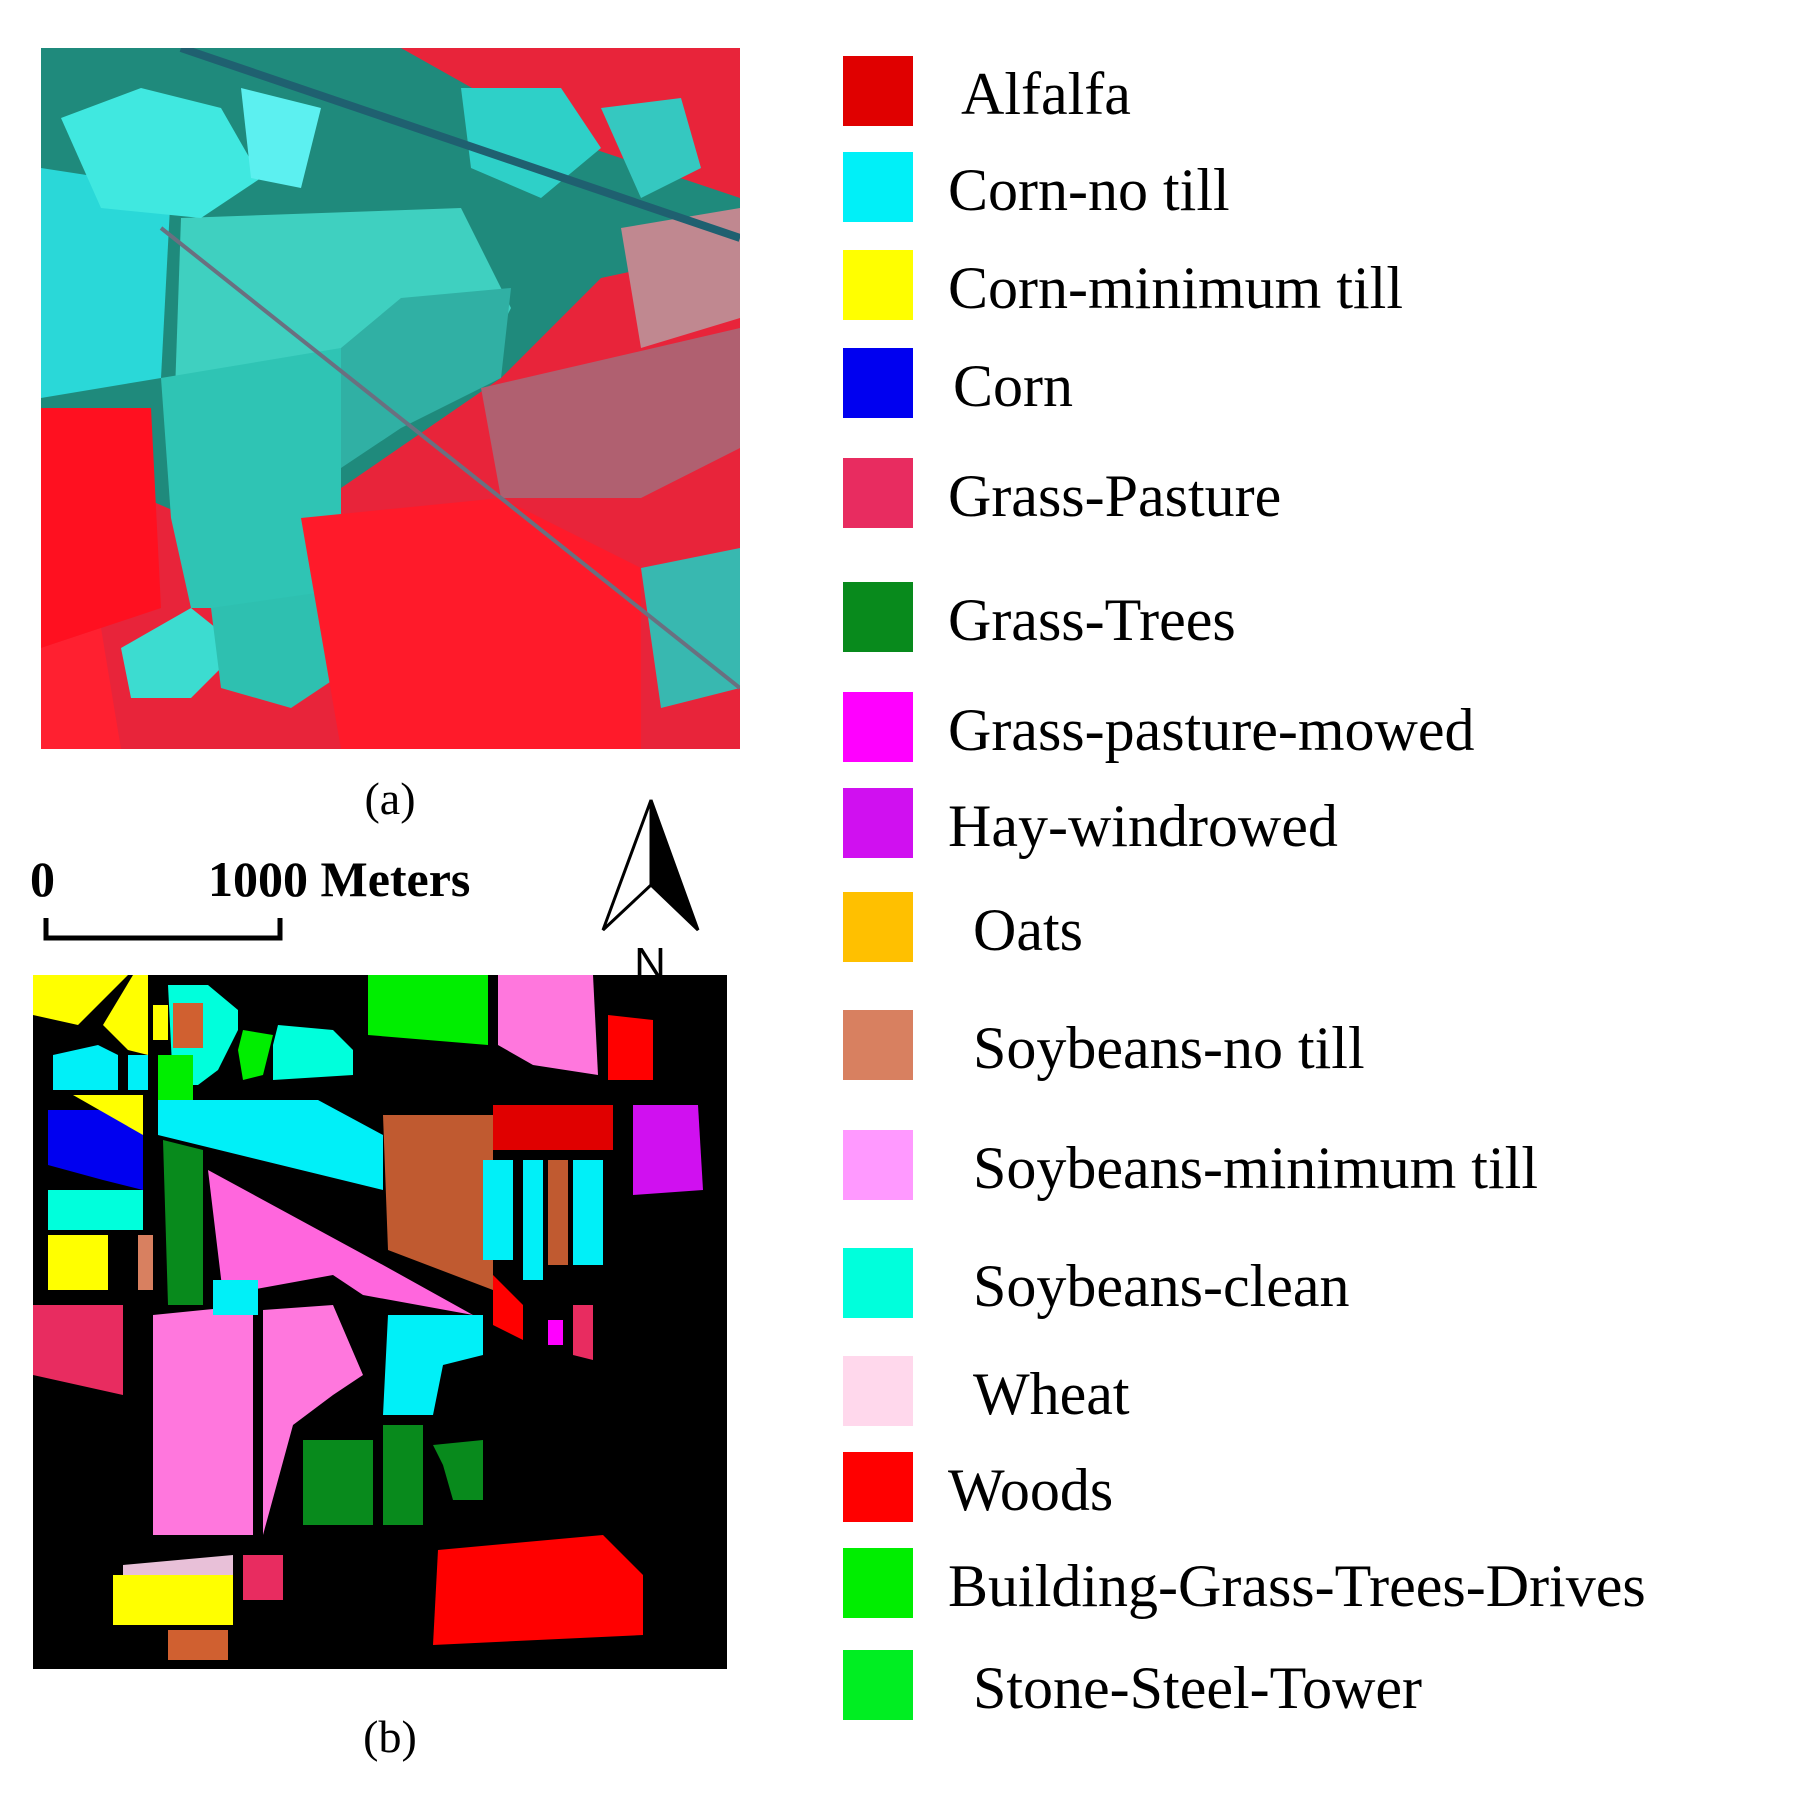 The height and width of the screenshot is (1794, 1811). What do you see at coordinates (650, 892) in the screenshot?
I see `north-arrow-icon: N` at bounding box center [650, 892].